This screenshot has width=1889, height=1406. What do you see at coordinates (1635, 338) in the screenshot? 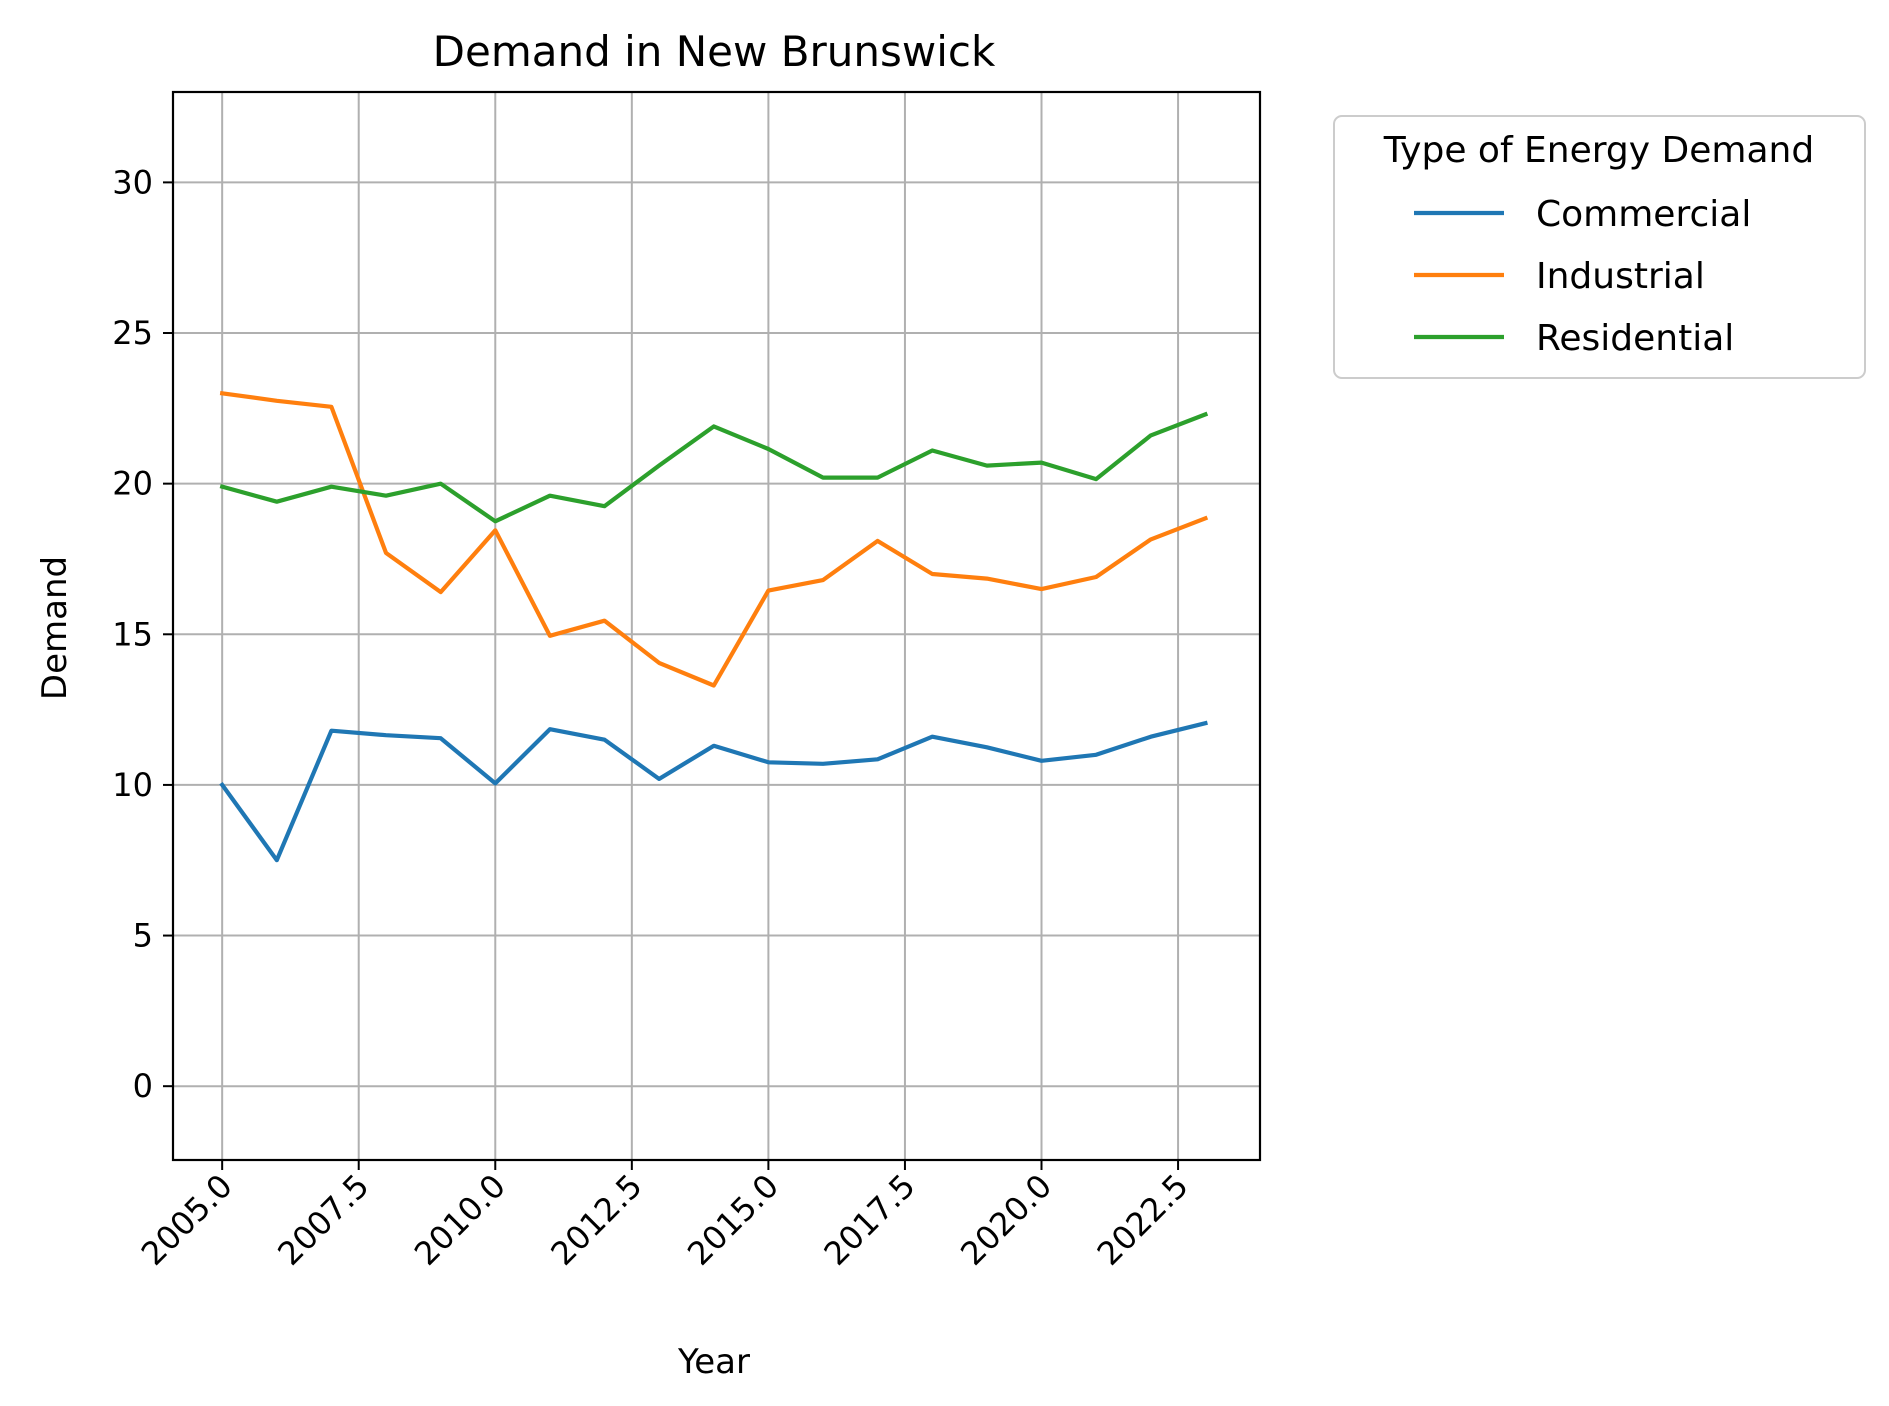
I see `legend-label-residential: Residential` at bounding box center [1635, 338].